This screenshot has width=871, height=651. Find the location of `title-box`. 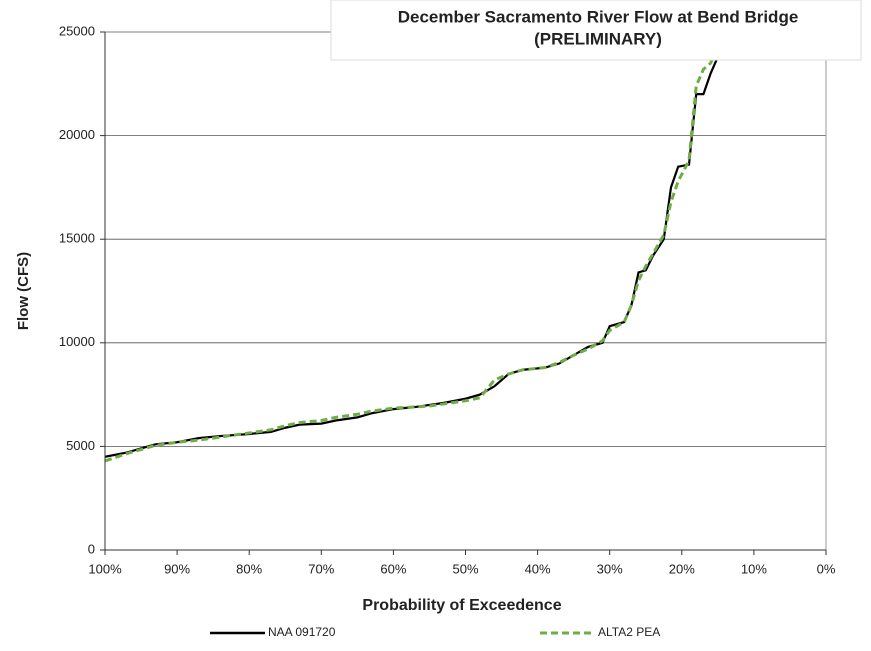

title-box is located at coordinates (596, 30).